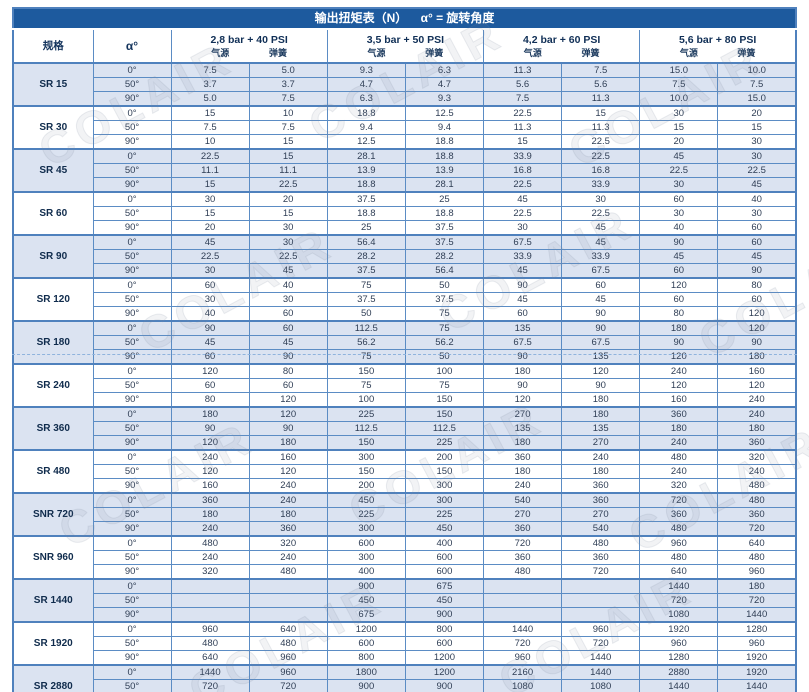 The height and width of the screenshot is (692, 809). What do you see at coordinates (288, 685) in the screenshot?
I see `value-cell: 720` at bounding box center [288, 685].